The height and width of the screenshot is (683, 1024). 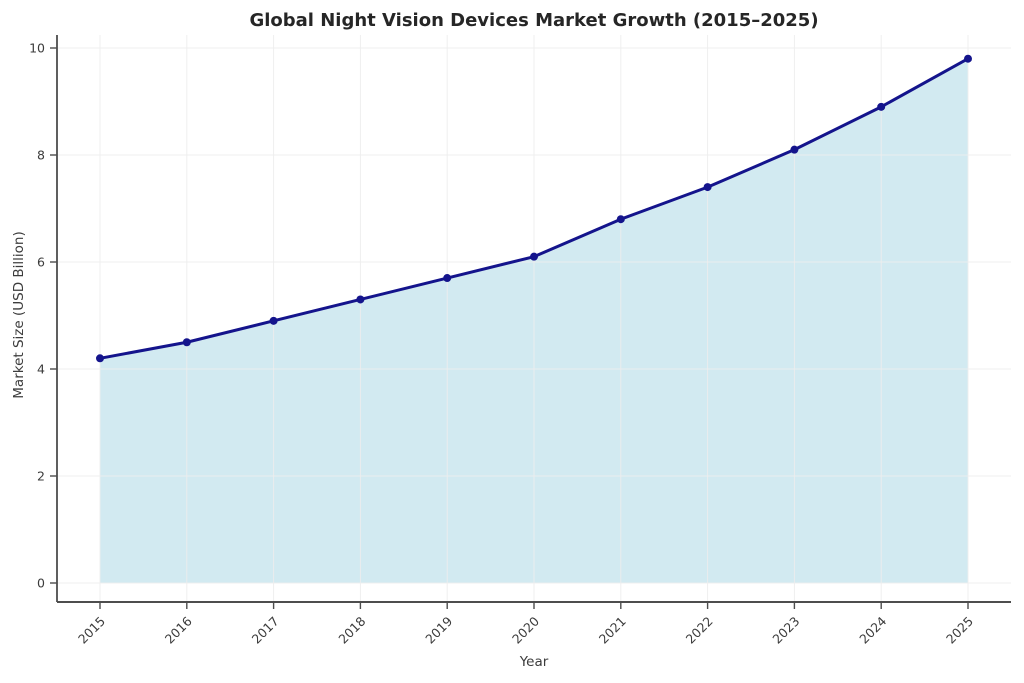 What do you see at coordinates (794, 149) in the screenshot?
I see `data-point-2023` at bounding box center [794, 149].